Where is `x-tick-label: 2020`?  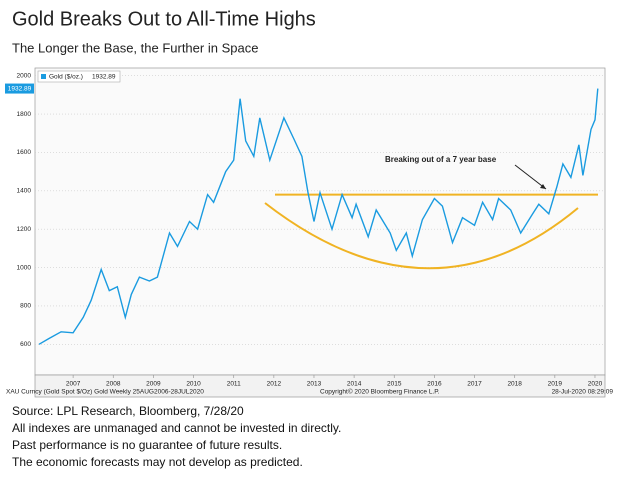
x-tick-label: 2020 is located at coordinates (595, 384).